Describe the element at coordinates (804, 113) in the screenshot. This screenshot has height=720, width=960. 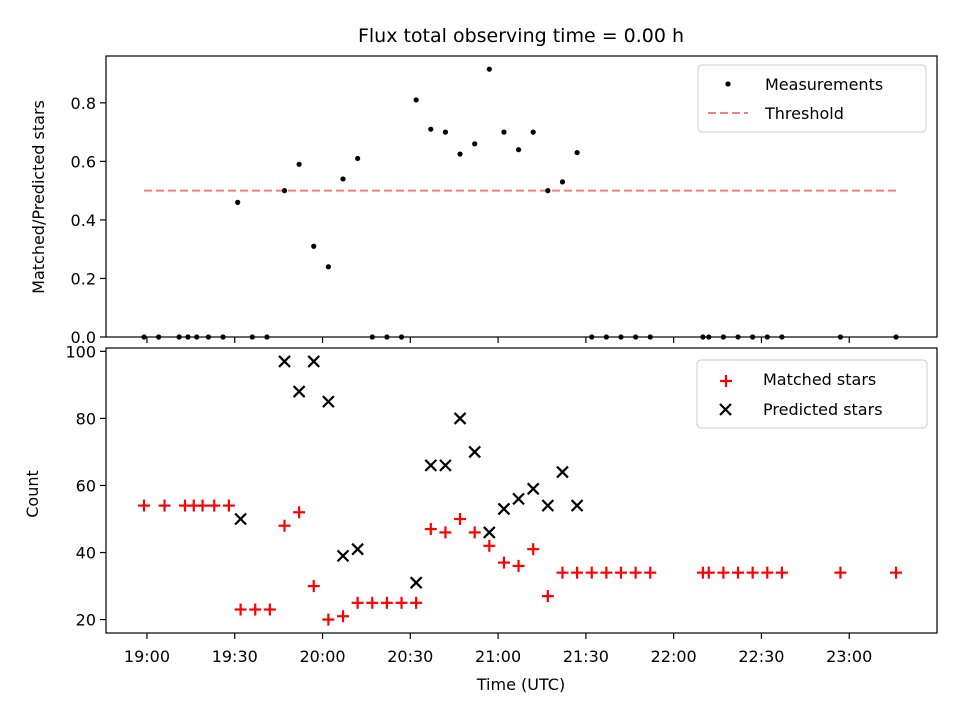
I see `legend-label-threshold: Threshold` at that location.